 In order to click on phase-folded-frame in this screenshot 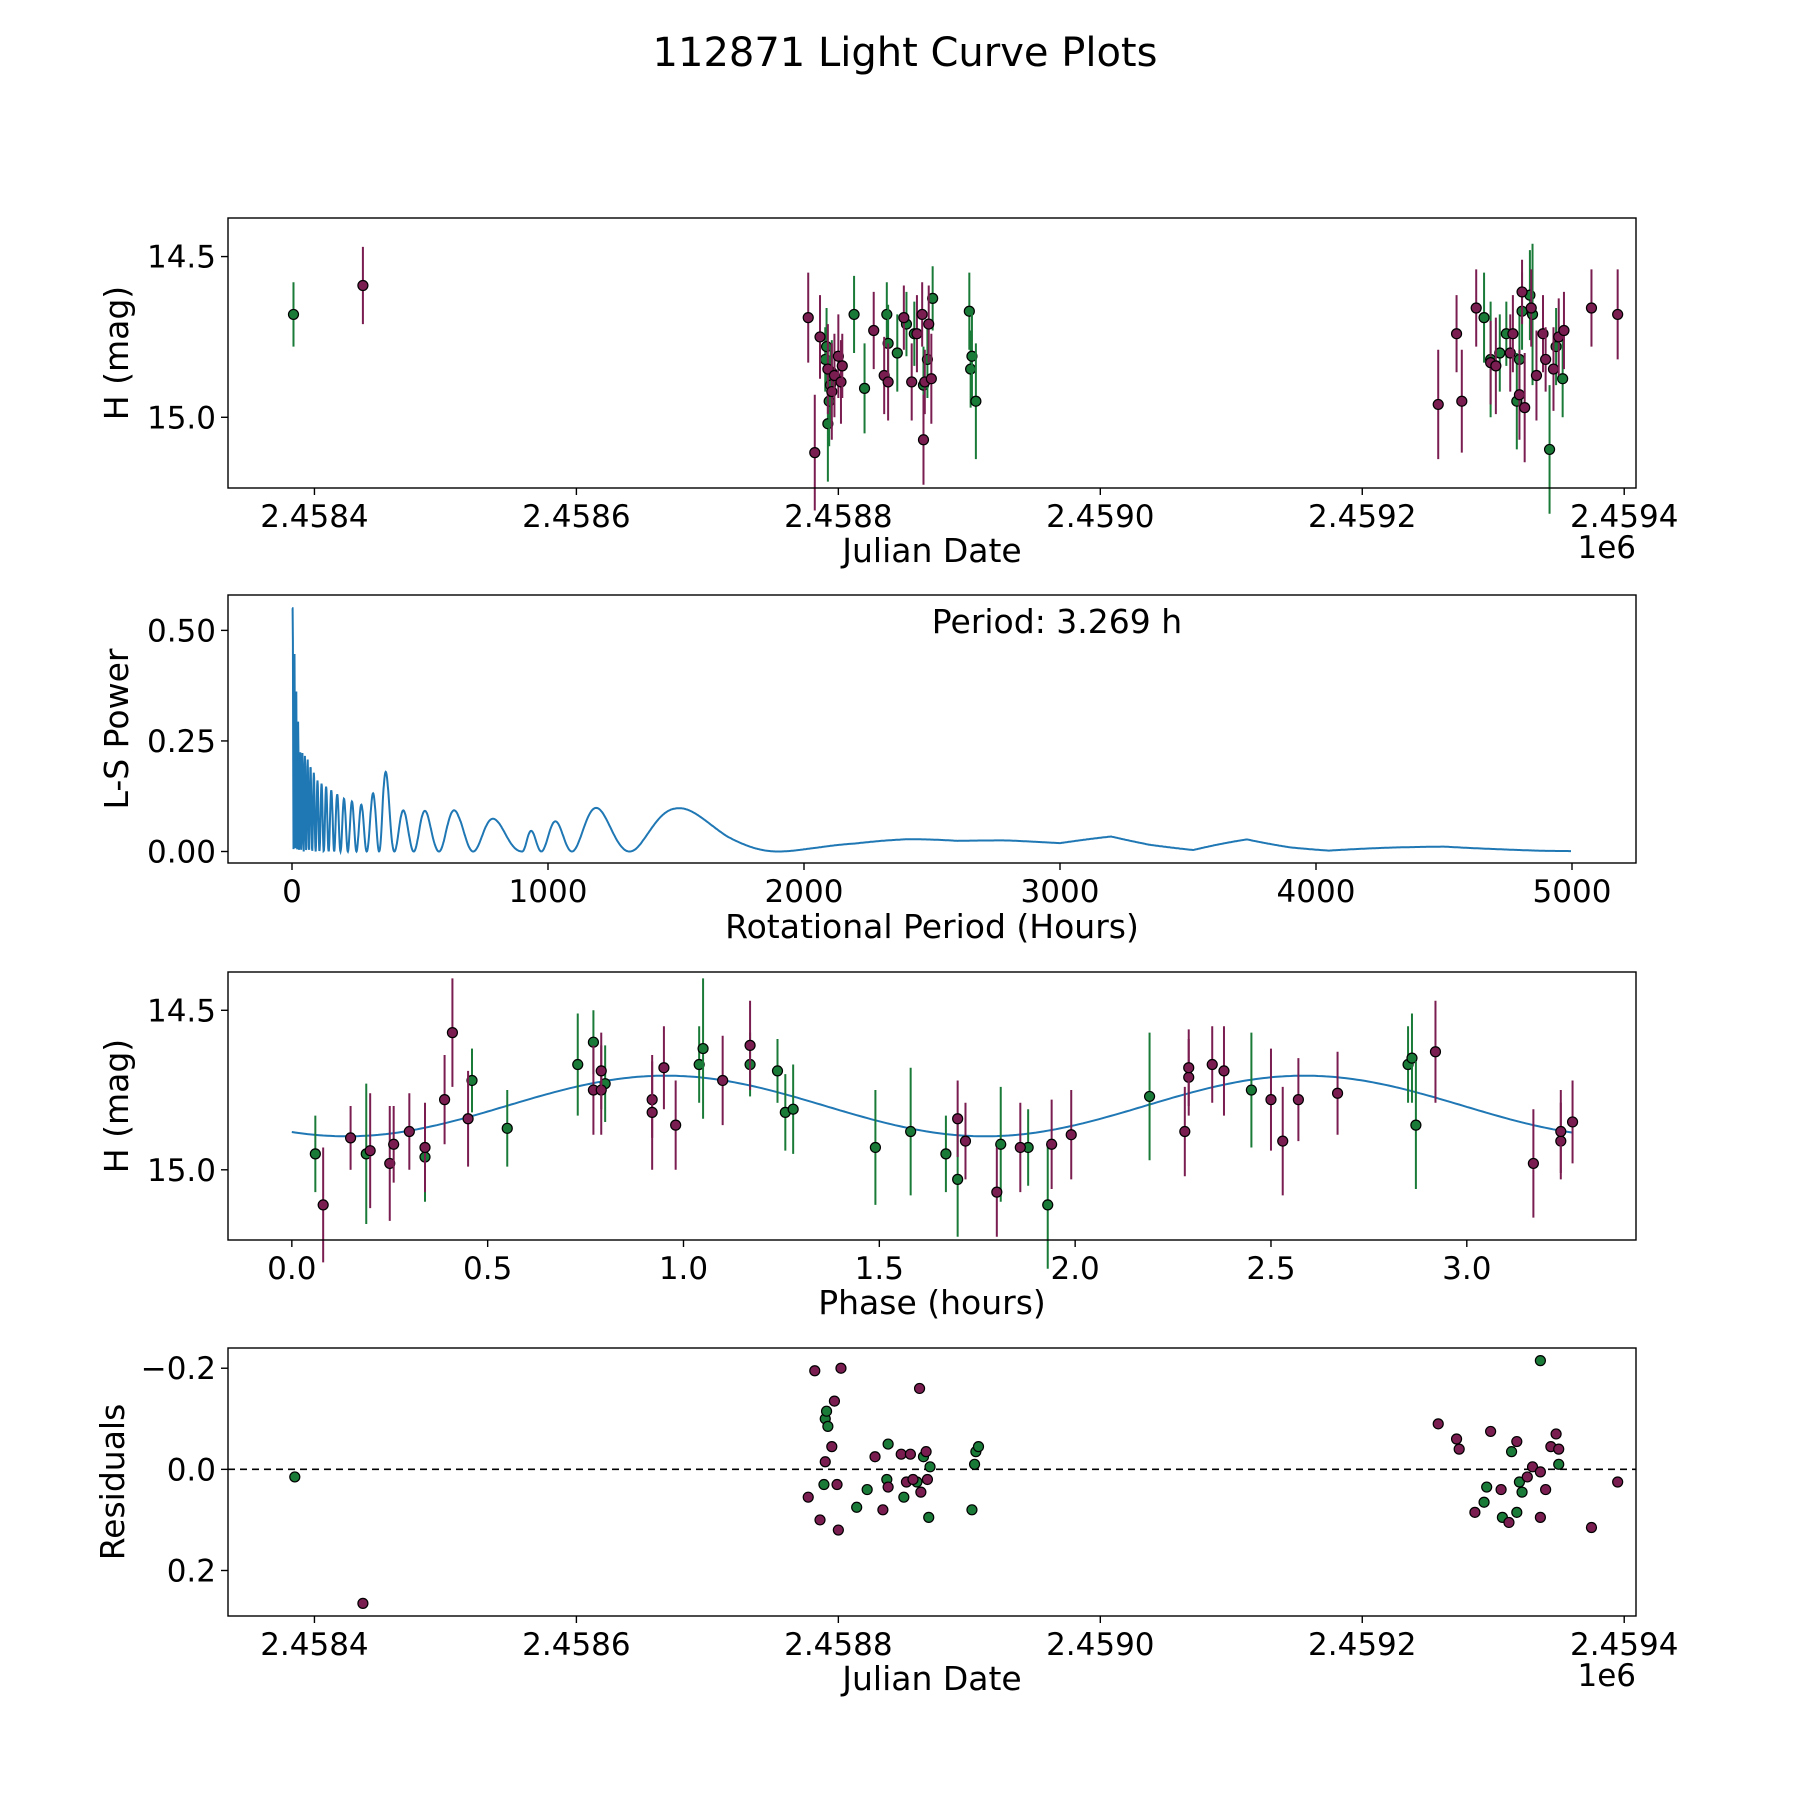, I will do `click(932, 1106)`.